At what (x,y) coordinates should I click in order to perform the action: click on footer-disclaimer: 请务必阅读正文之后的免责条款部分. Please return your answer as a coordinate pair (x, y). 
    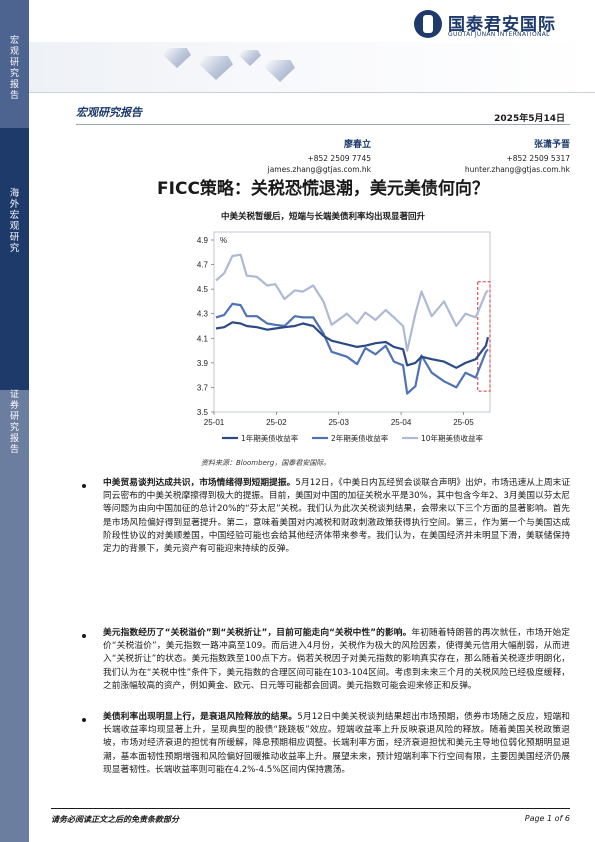
    Looking at the image, I should click on (115, 819).